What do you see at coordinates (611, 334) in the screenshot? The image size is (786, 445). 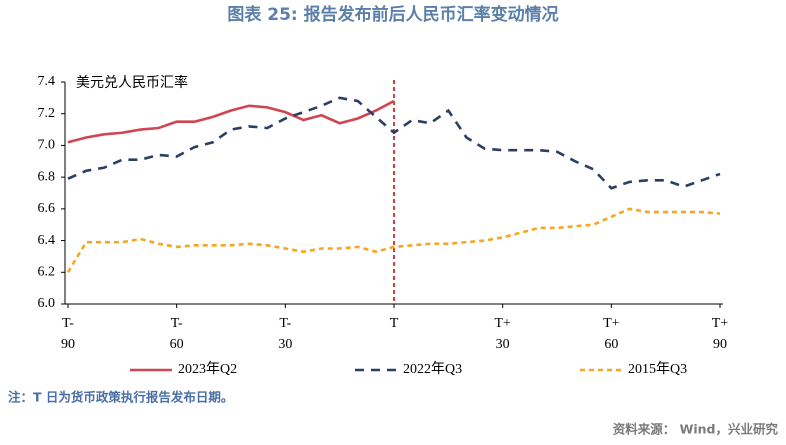 I see `x-tick-label: T+ 60` at bounding box center [611, 334].